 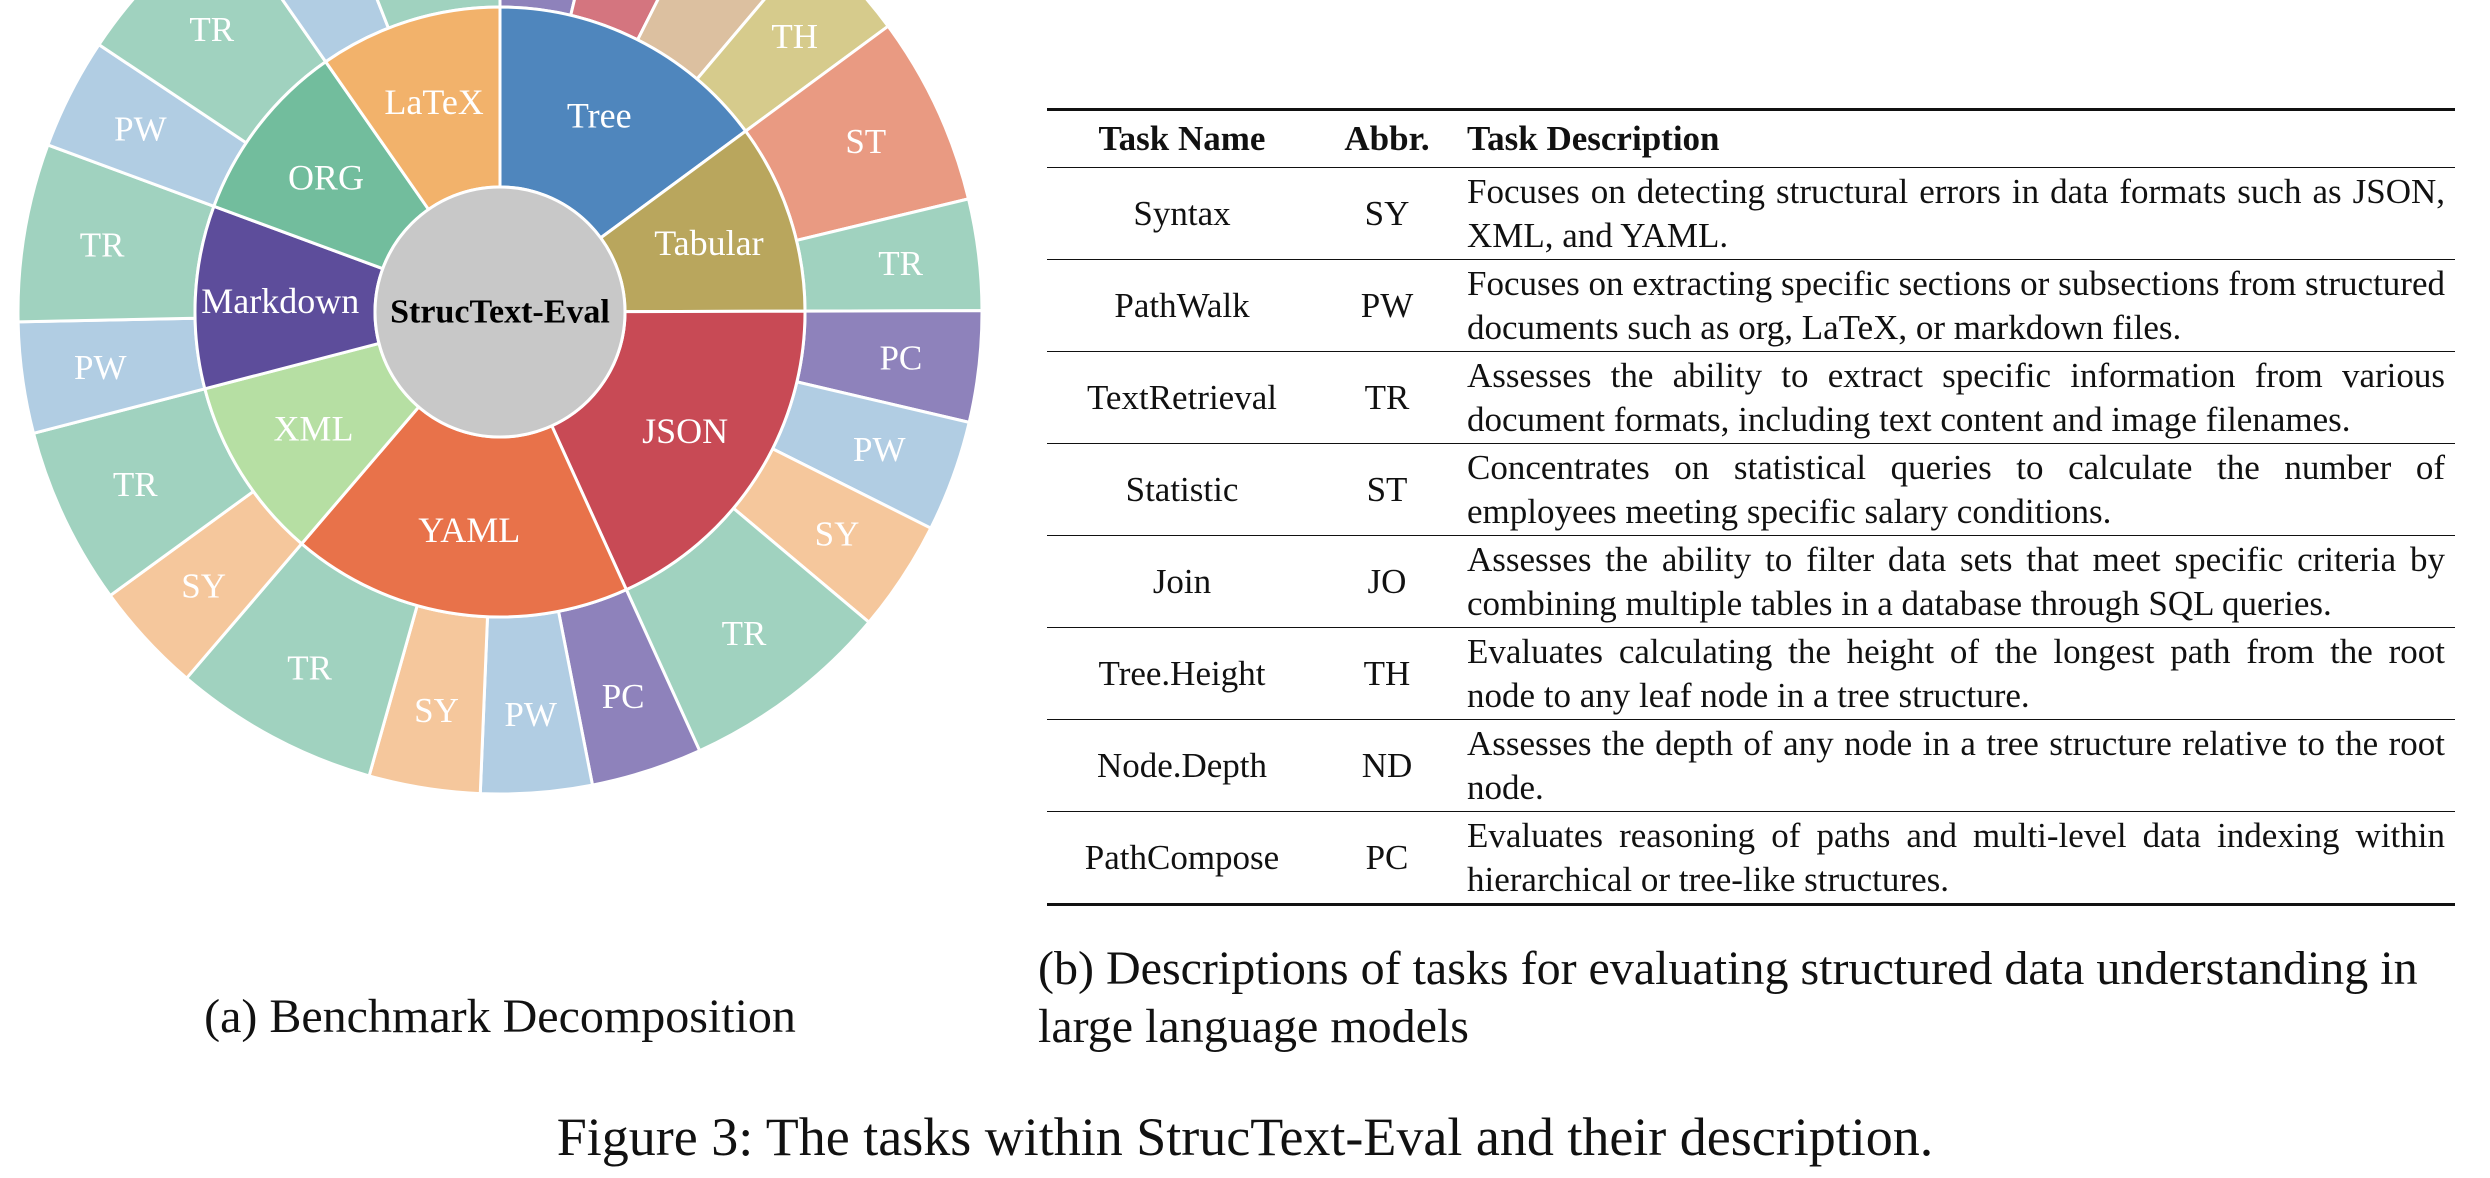 I want to click on task-name-cell: Statistic, so click(x=1182, y=489).